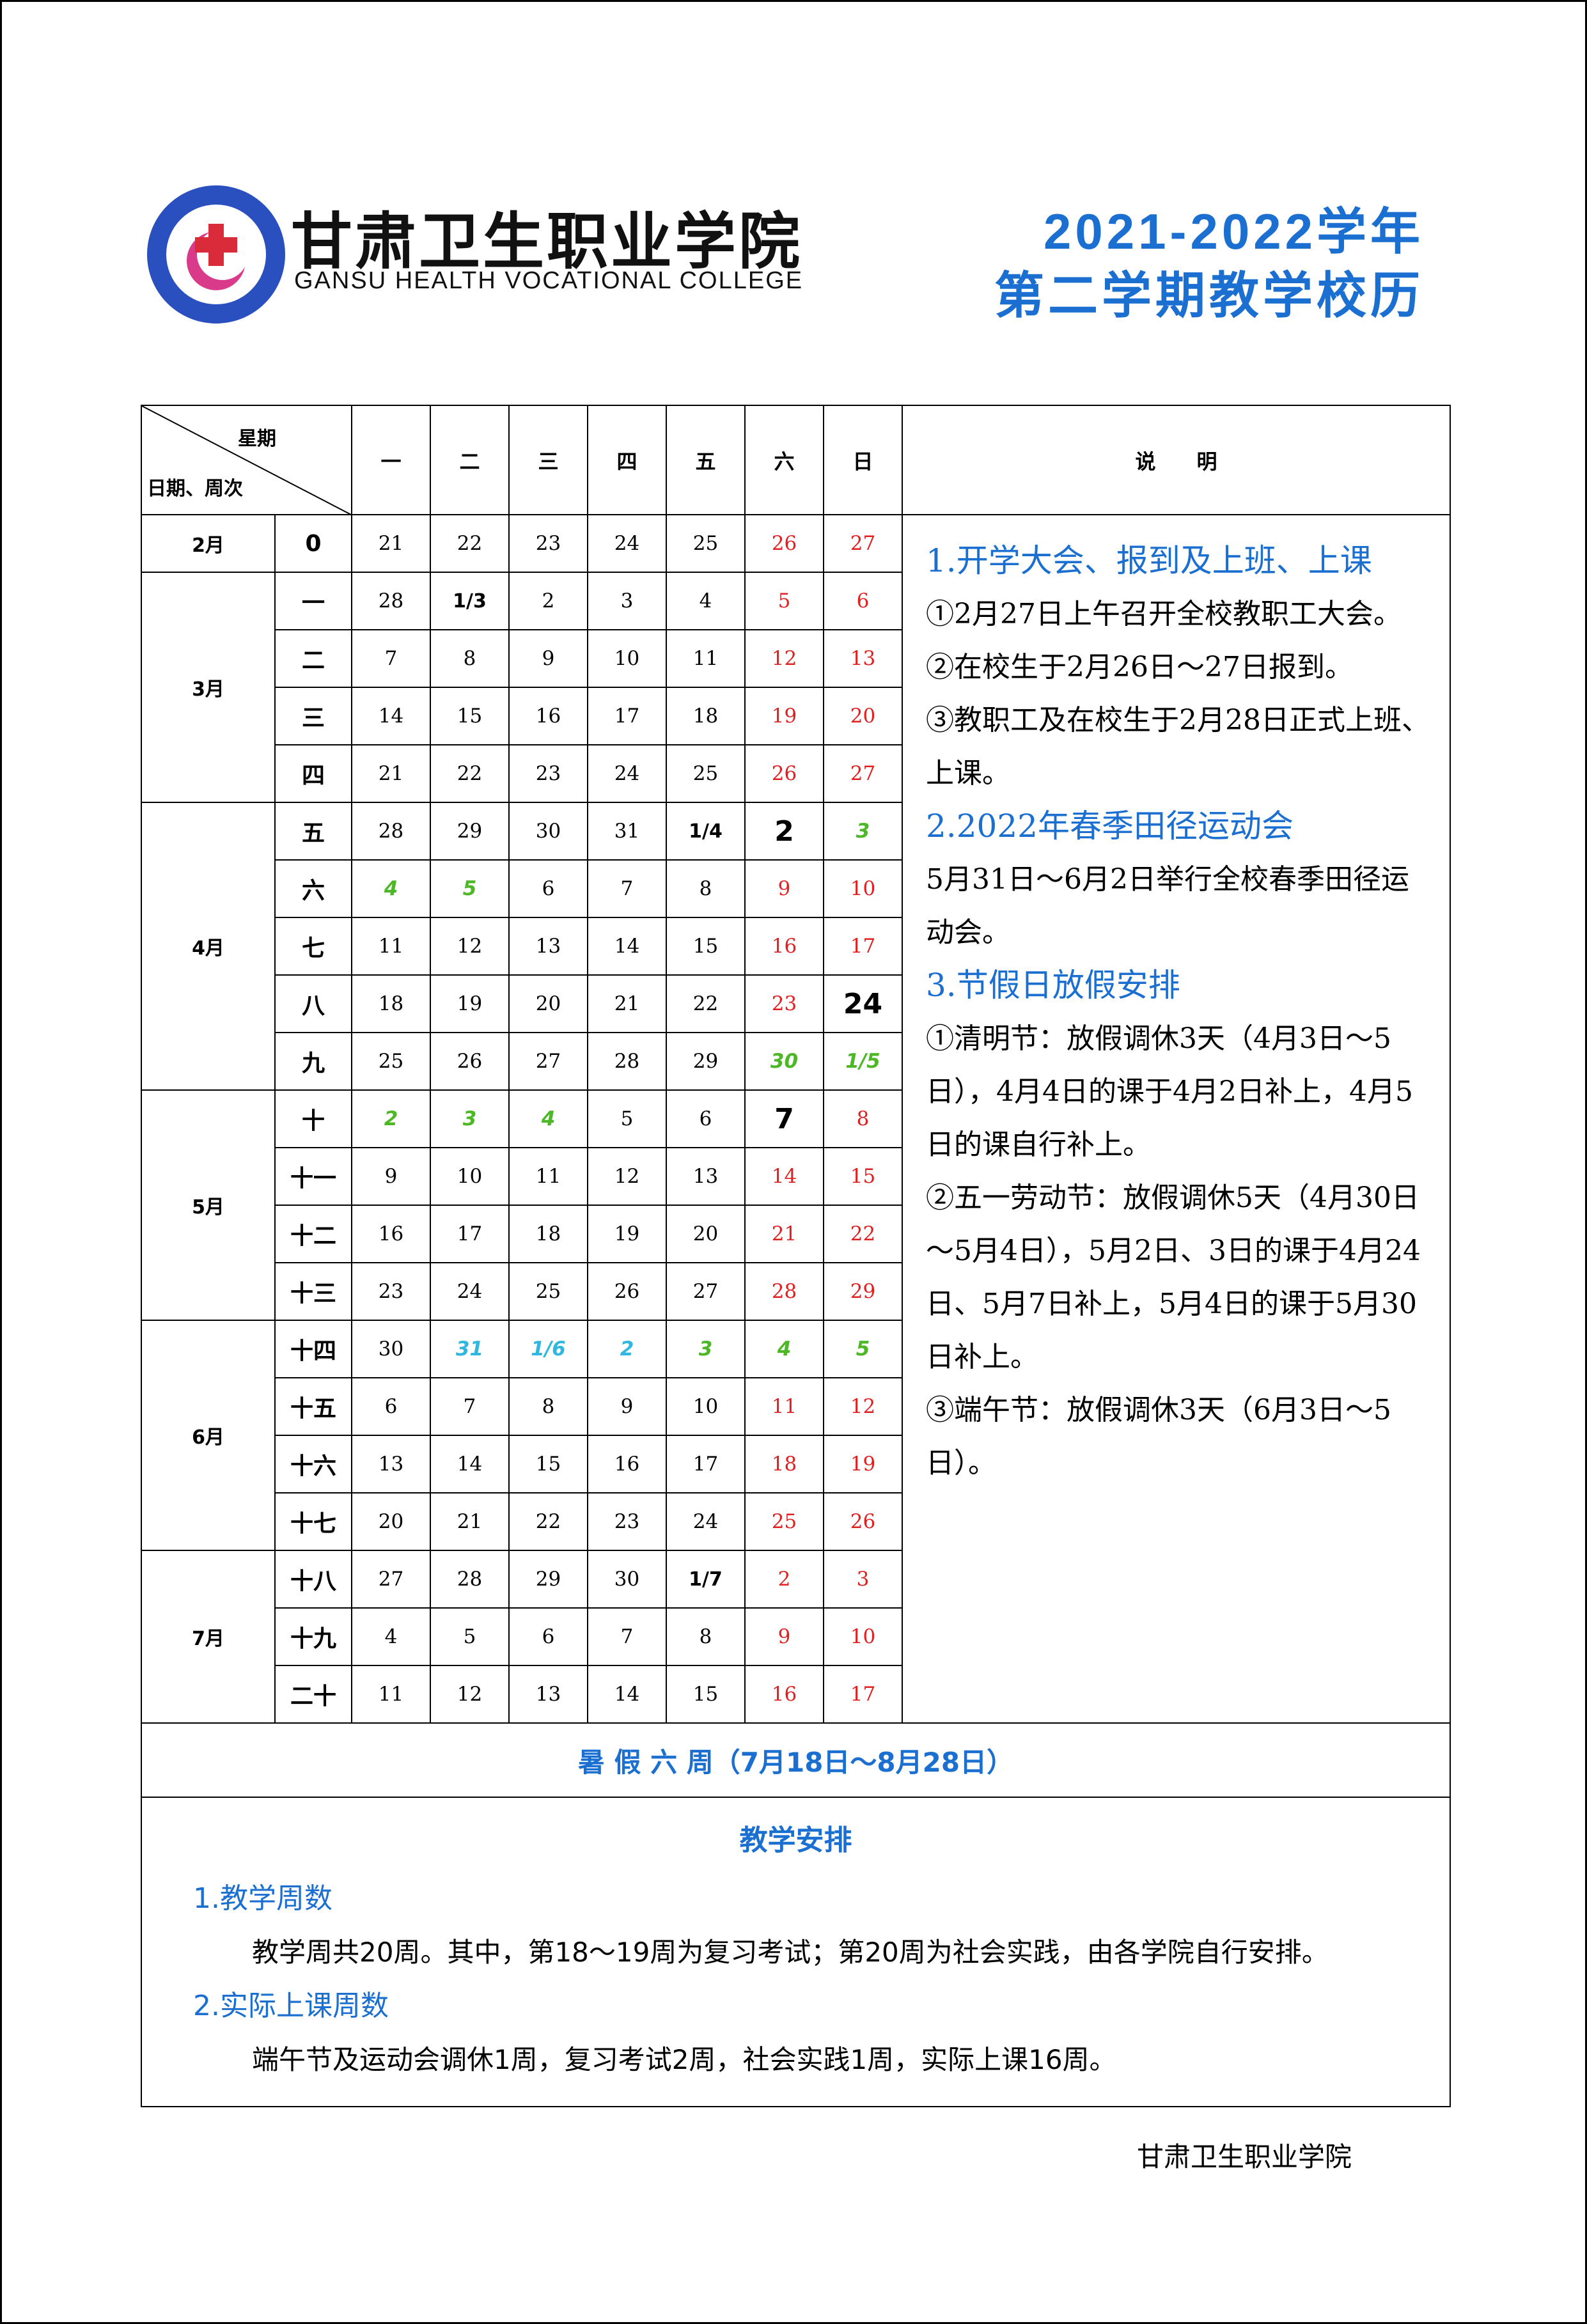 This screenshot has width=1587, height=2324. Describe the element at coordinates (208, 1637) in the screenshot. I see `month-label: 7月` at that location.